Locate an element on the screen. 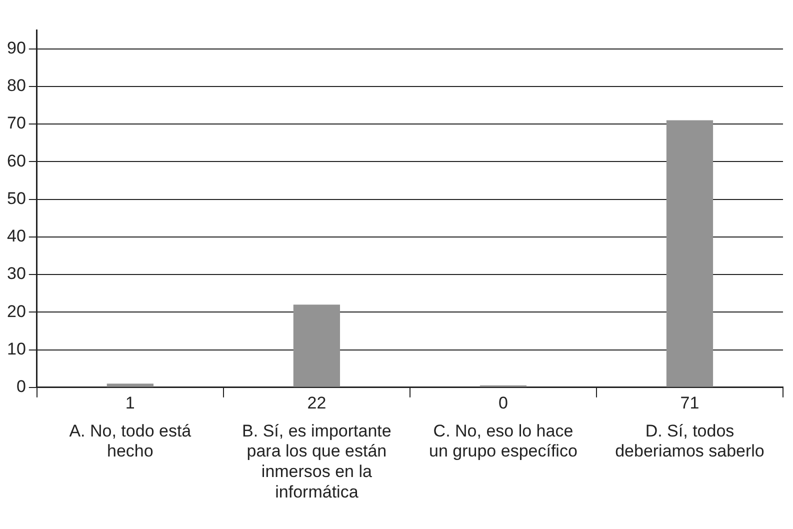 The height and width of the screenshot is (529, 793). x-tick-label: B. Sí, es importante para los que están inmersos en la informática is located at coordinates (317, 461).